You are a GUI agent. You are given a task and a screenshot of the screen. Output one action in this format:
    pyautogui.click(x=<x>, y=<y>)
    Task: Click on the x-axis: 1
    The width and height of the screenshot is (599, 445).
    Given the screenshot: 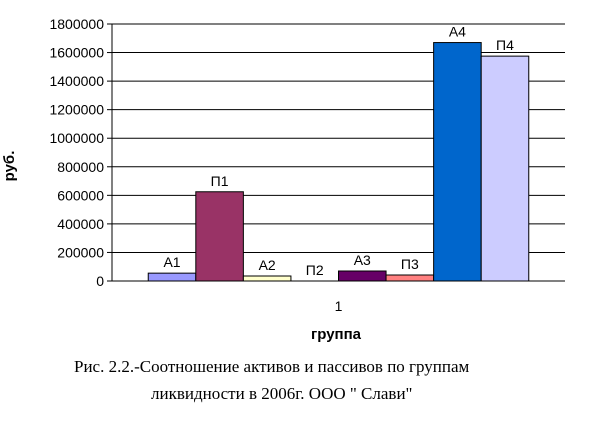 What is the action you would take?
    pyautogui.click(x=338, y=297)
    